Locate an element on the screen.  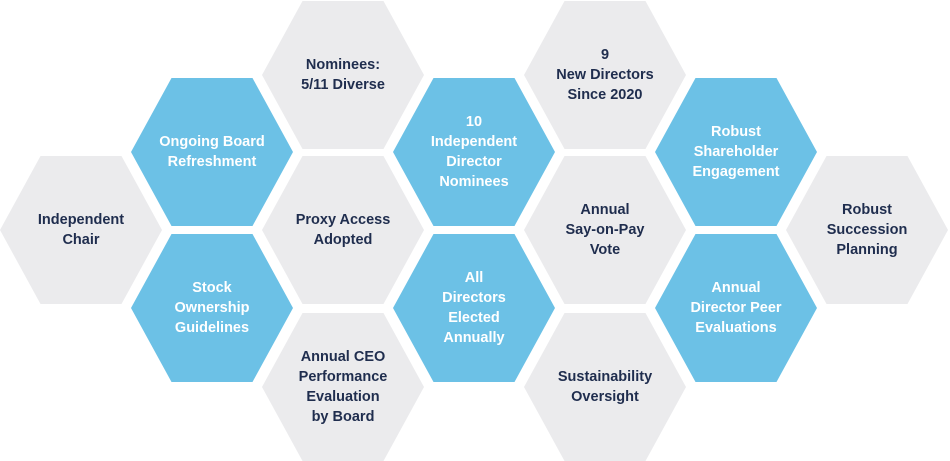
hexagon-stock-ownership-guidelines: Stock Ownership Guidelines is located at coordinates (212, 308).